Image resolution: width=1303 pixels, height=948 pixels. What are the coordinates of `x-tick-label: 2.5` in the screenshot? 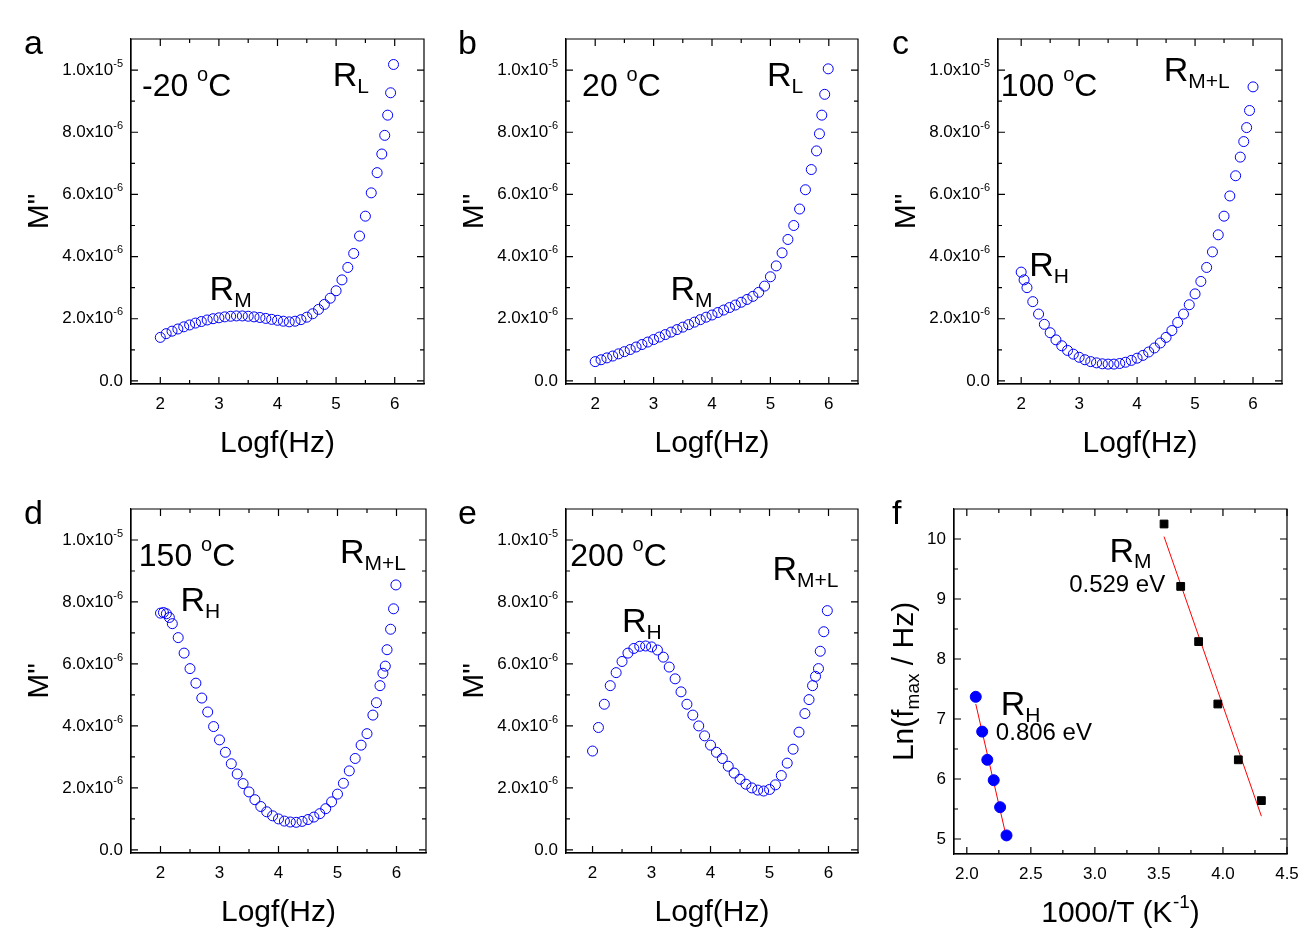 It's located at (1031, 873).